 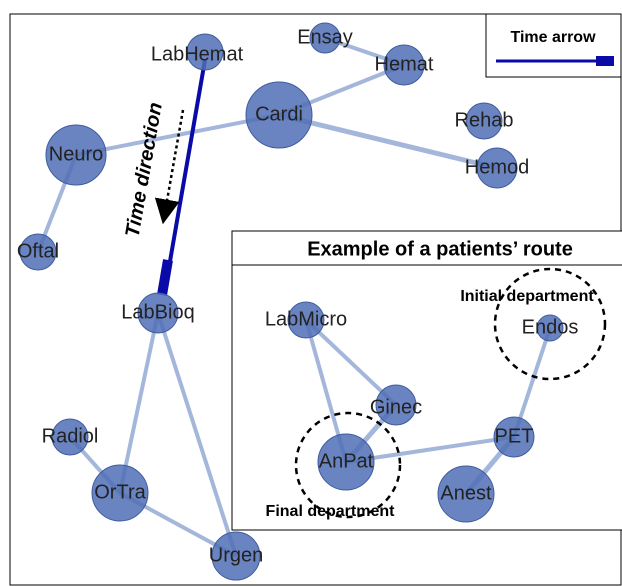 What do you see at coordinates (605, 61) in the screenshot?
I see `legend-head` at bounding box center [605, 61].